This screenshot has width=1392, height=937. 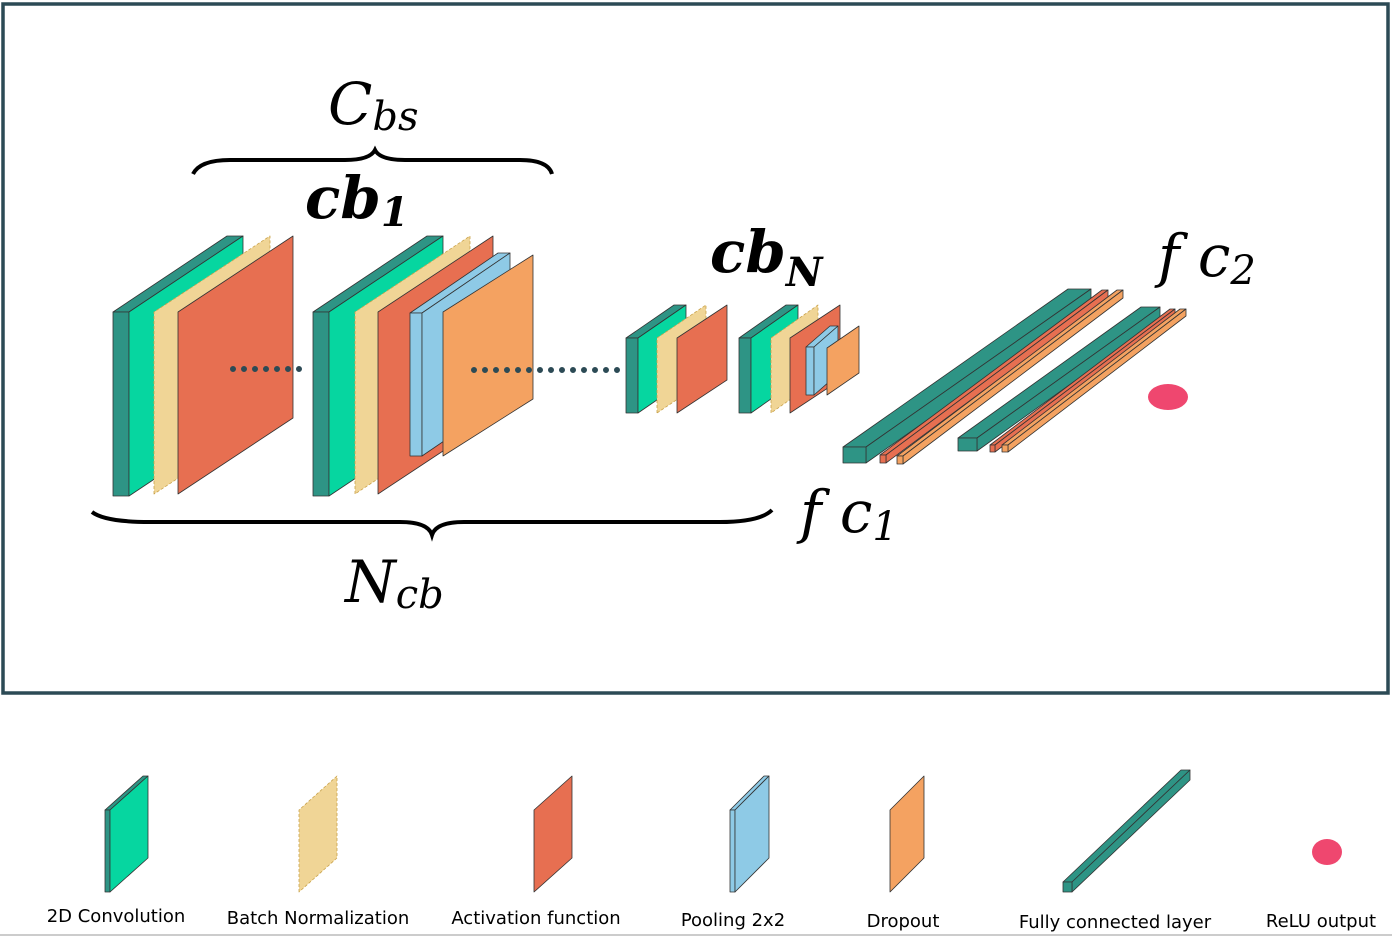 What do you see at coordinates (752, 834) in the screenshot?
I see `legend-pooling` at bounding box center [752, 834].